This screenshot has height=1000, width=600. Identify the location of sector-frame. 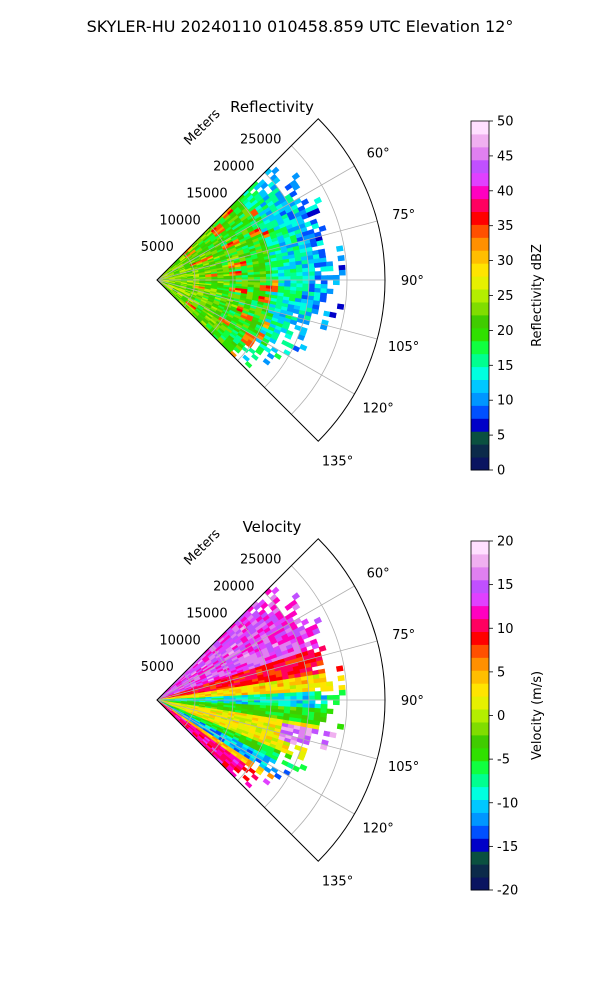
(271, 700).